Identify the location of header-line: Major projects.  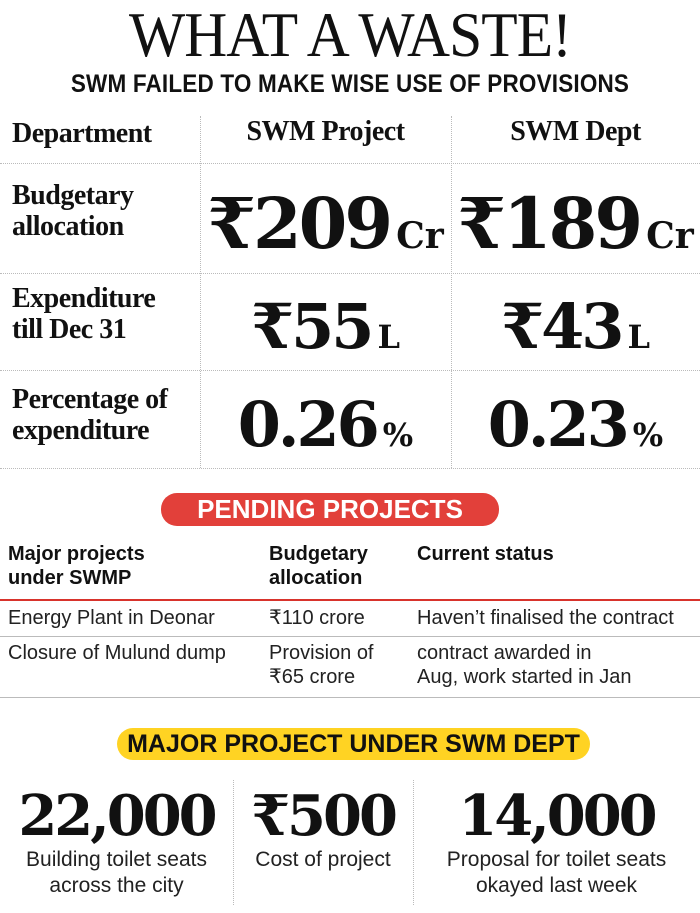
(76, 554).